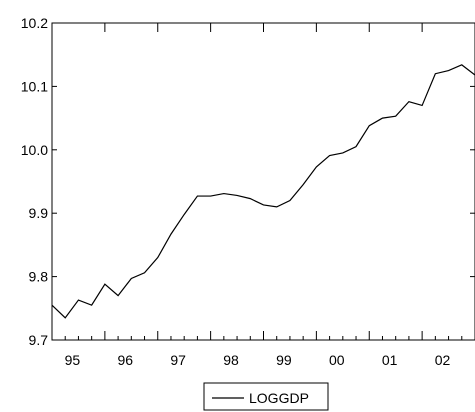 This screenshot has height=412, width=475. What do you see at coordinates (284, 360) in the screenshot?
I see `x-tick-label: 99` at bounding box center [284, 360].